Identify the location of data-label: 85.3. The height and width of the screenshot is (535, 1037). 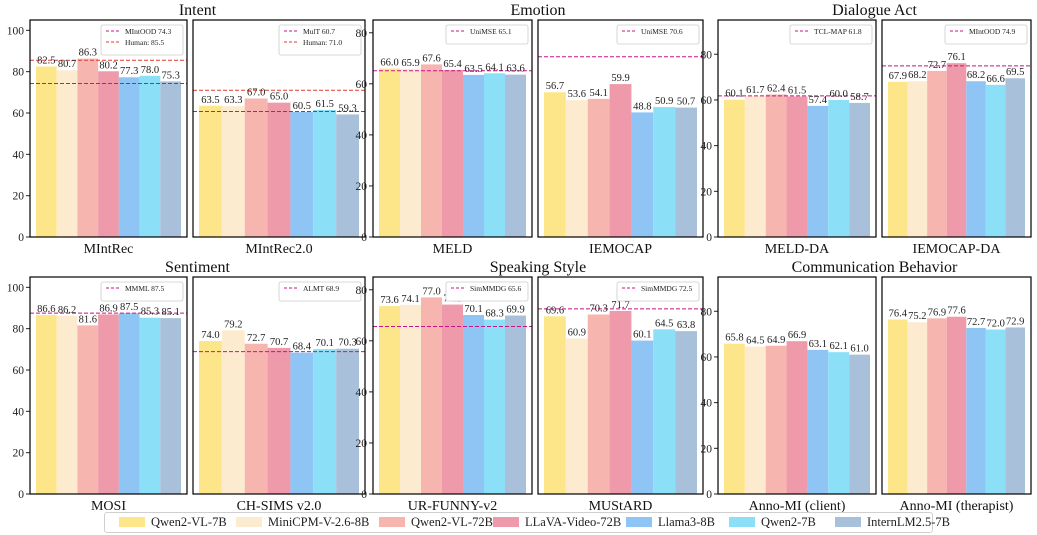
(150, 312).